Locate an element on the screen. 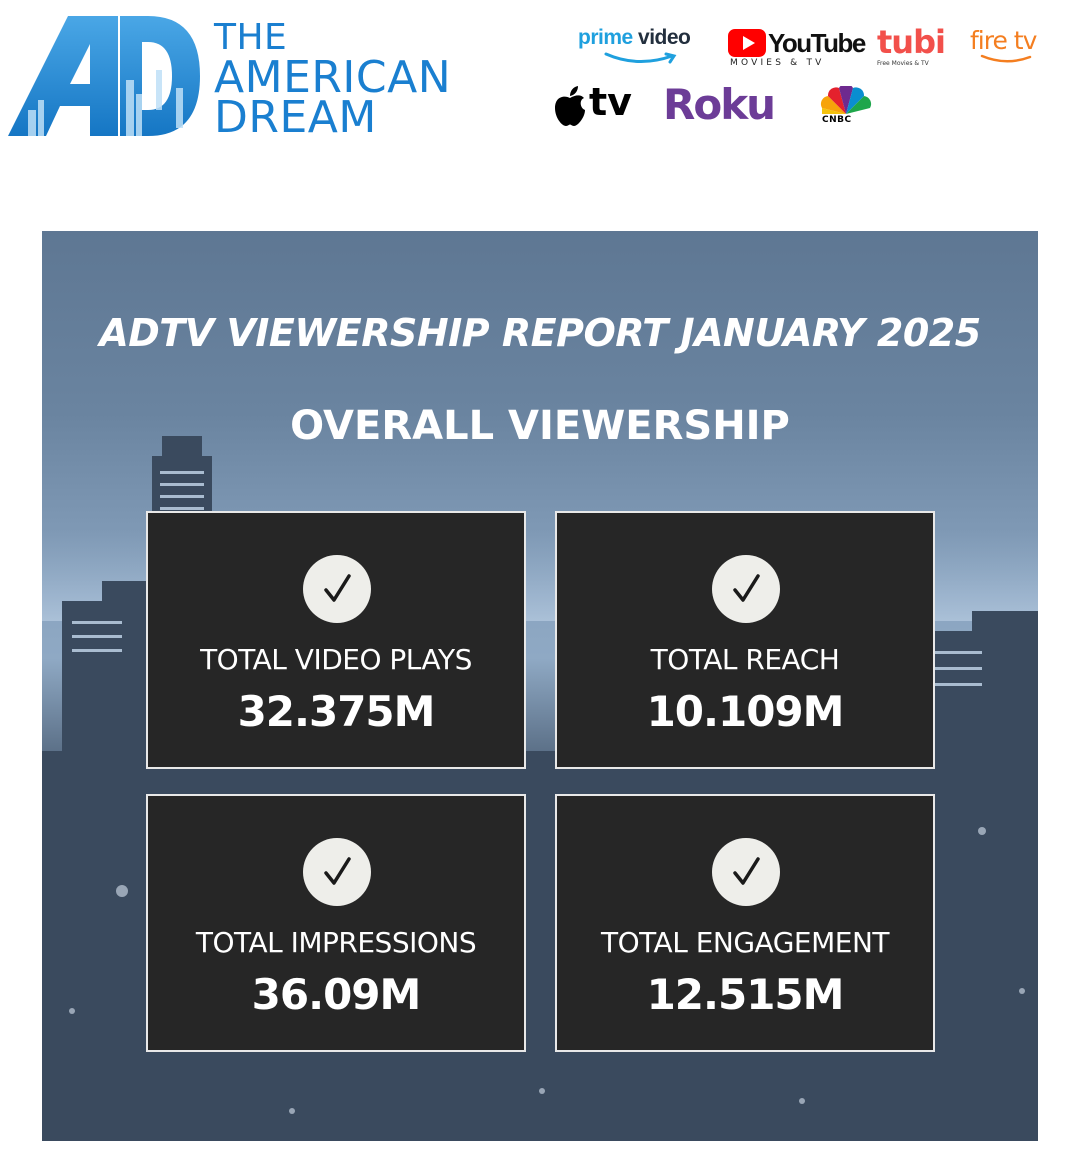  prime-word: prime is located at coordinates (605, 37).